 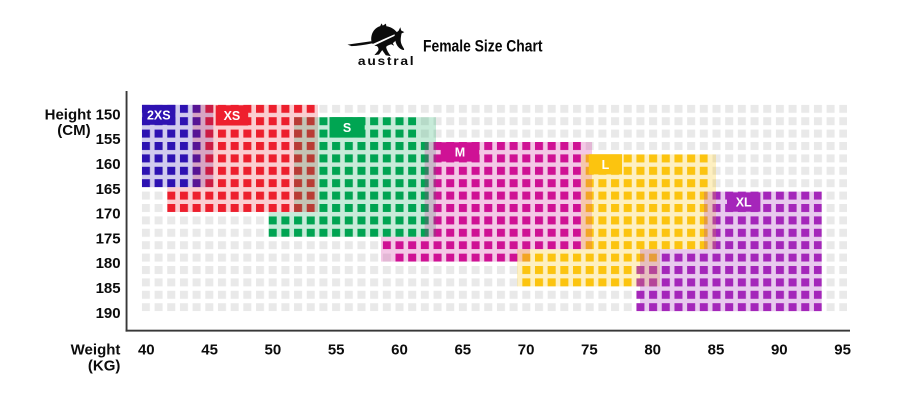 What do you see at coordinates (744, 203) in the screenshot?
I see `svg-text: XL` at bounding box center [744, 203].